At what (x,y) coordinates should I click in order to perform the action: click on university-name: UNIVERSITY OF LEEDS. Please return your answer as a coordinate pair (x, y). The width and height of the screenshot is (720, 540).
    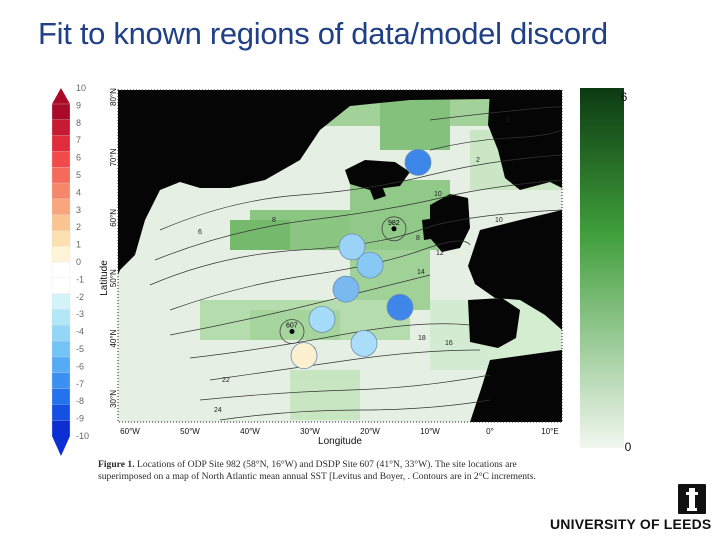
    Looking at the image, I should click on (631, 524).